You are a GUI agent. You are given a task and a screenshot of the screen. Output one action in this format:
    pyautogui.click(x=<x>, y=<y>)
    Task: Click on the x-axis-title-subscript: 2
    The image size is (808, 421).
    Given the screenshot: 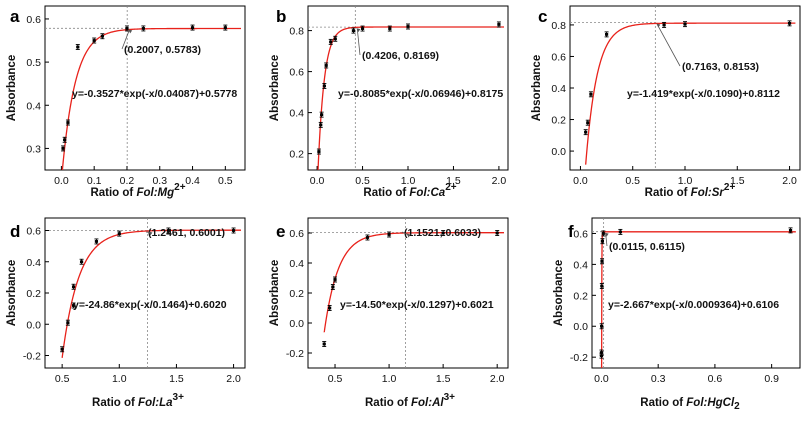 What is the action you would take?
    pyautogui.click(x=737, y=406)
    